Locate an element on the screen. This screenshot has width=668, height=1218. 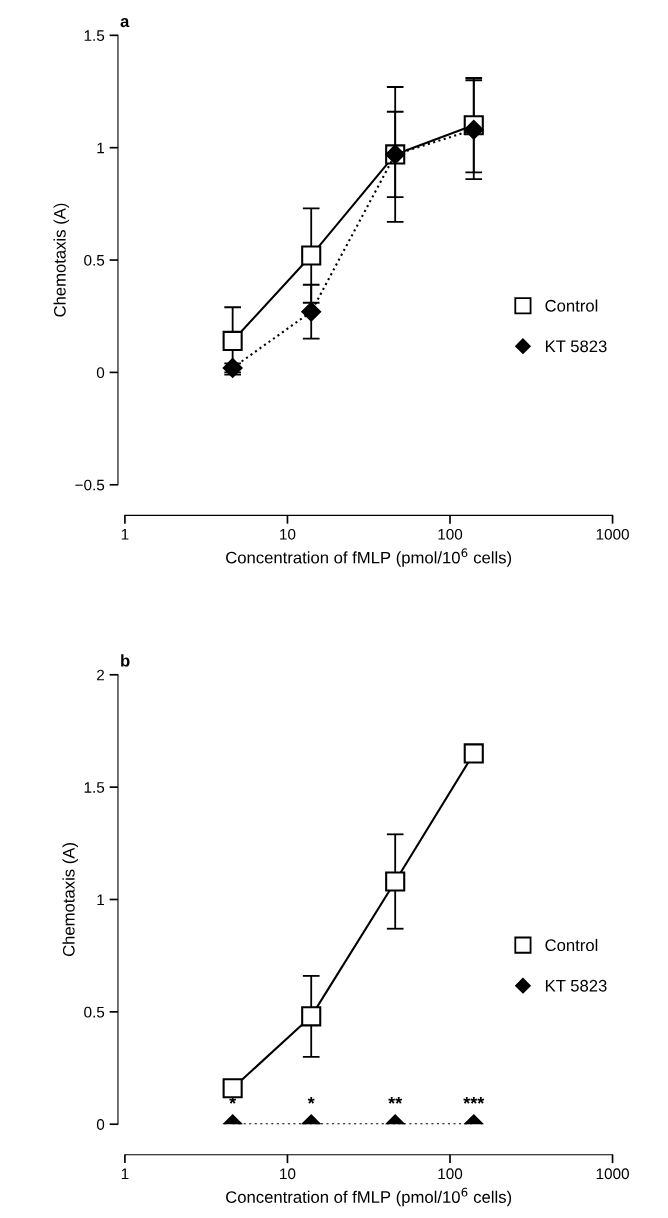
annotation: *** is located at coordinates (474, 1100).